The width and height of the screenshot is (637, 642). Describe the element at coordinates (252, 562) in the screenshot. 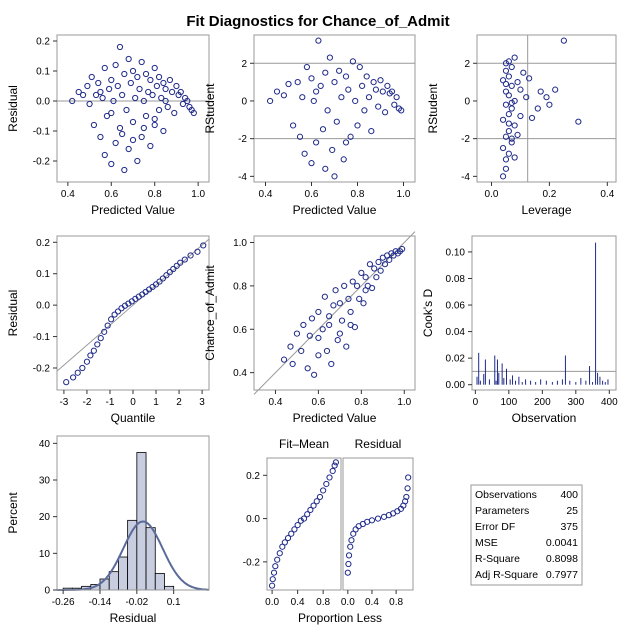

I see `rf-ytick-label: -0.2` at that location.